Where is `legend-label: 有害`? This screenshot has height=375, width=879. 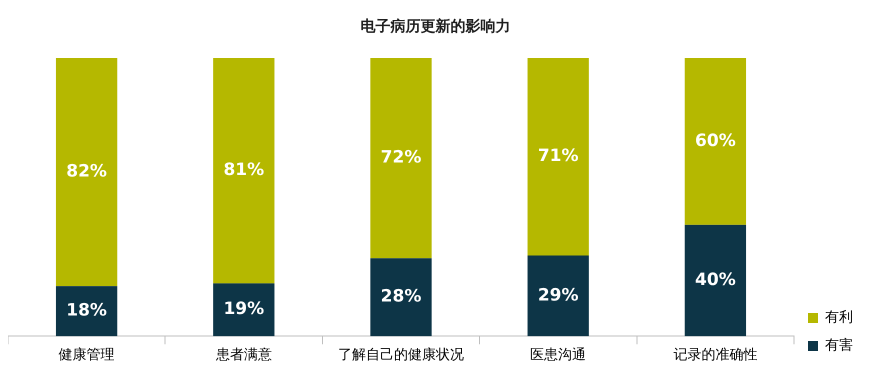 legend-label: 有害 is located at coordinates (839, 346).